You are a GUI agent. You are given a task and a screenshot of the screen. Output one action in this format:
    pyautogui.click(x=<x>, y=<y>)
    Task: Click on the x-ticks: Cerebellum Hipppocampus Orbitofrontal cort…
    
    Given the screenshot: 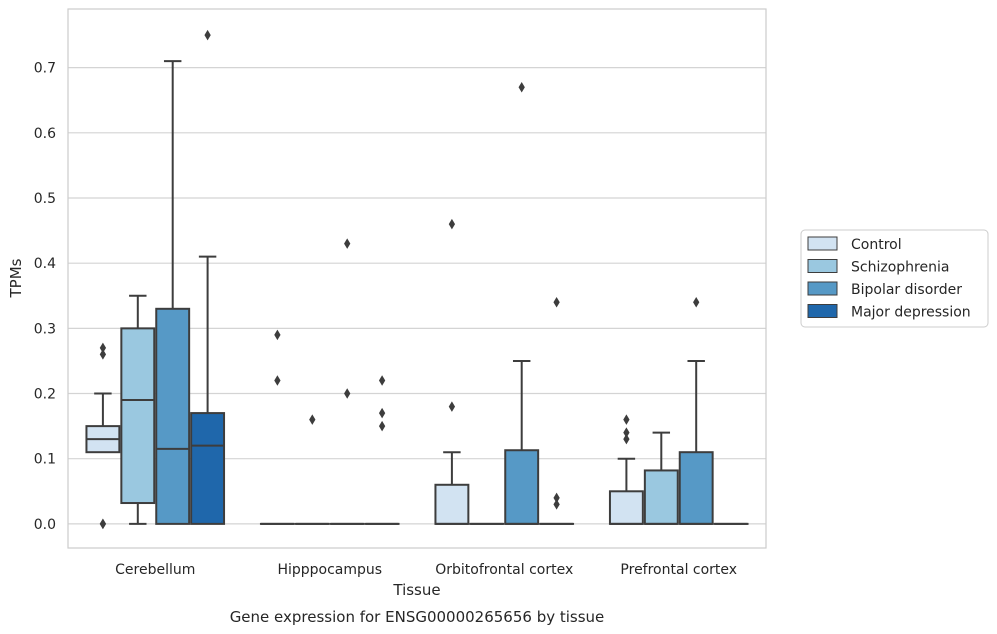 What is the action you would take?
    pyautogui.click(x=426, y=570)
    